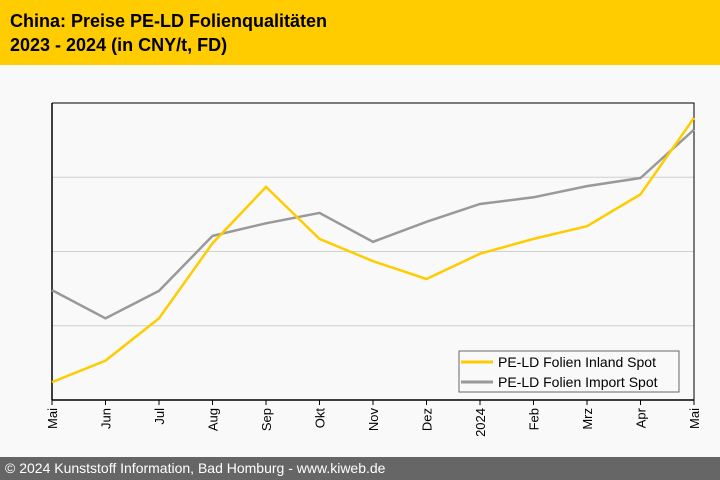  What do you see at coordinates (169, 21) in the screenshot?
I see `chart-title: China: Preise PE-LD Folienqualitäten` at bounding box center [169, 21].